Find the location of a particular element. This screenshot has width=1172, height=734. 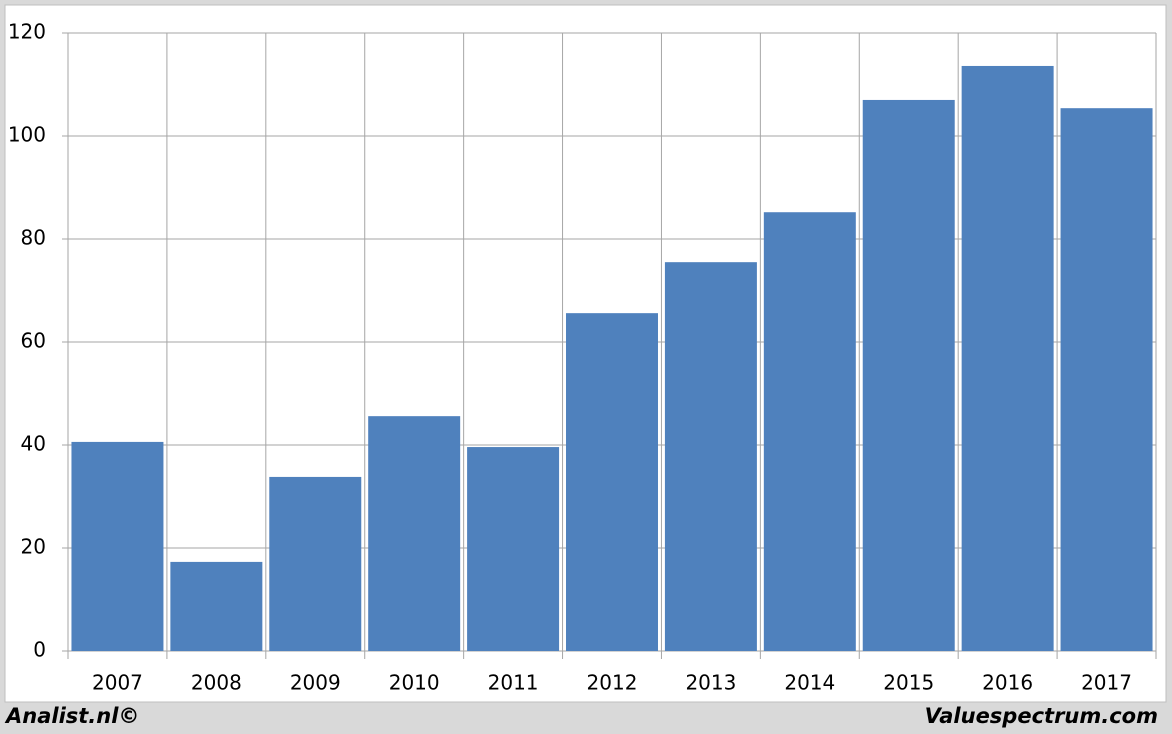

x-tick-label: 2010 is located at coordinates (414, 683).